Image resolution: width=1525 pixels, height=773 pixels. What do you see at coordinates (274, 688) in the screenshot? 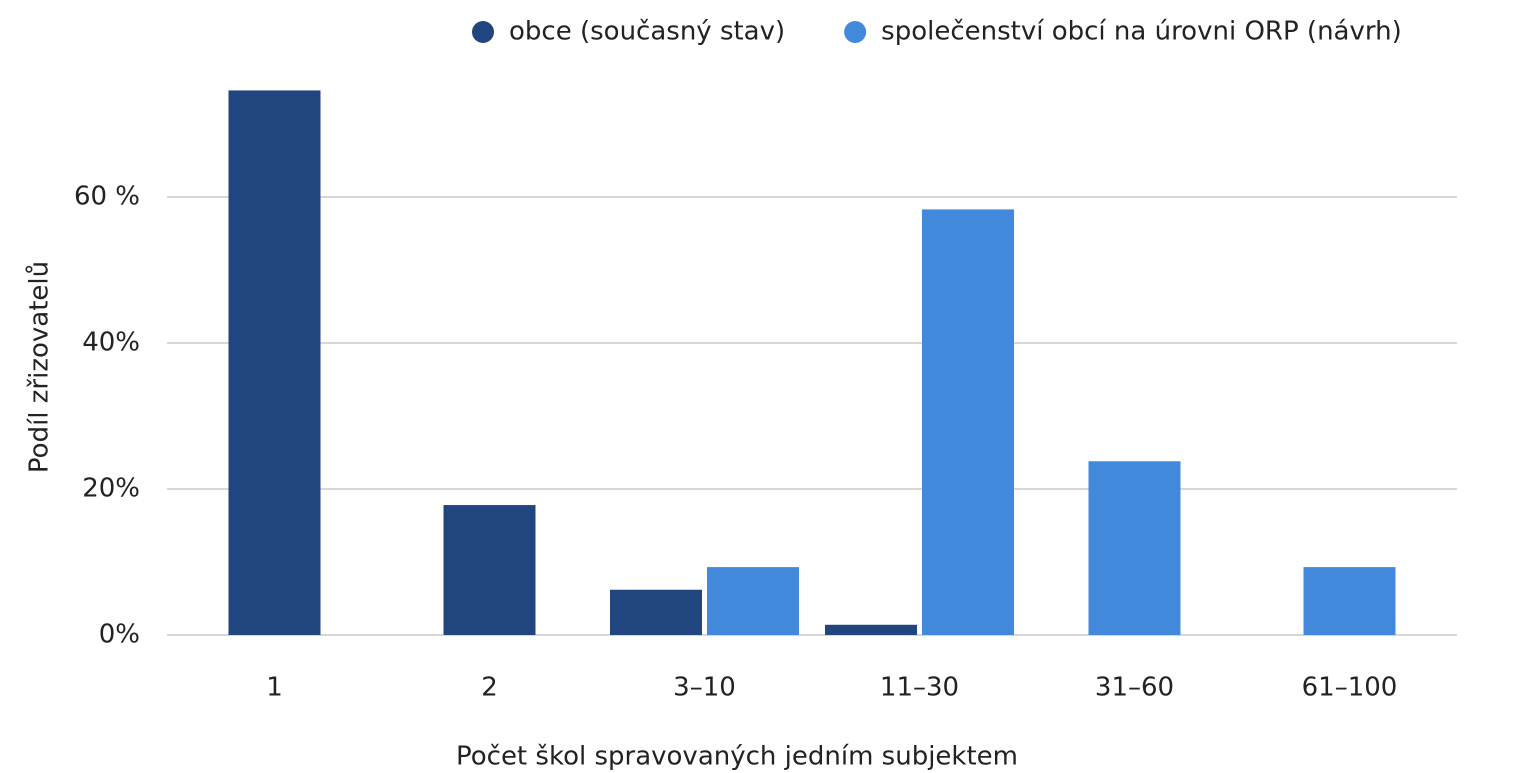
I see `x-tick-label: 1` at bounding box center [274, 688].